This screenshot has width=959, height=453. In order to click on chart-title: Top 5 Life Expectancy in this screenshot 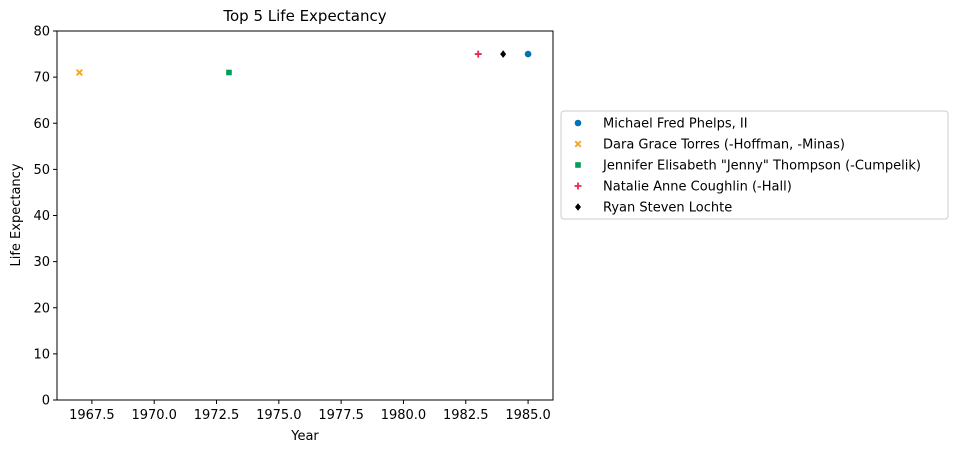, I will do `click(304, 16)`.